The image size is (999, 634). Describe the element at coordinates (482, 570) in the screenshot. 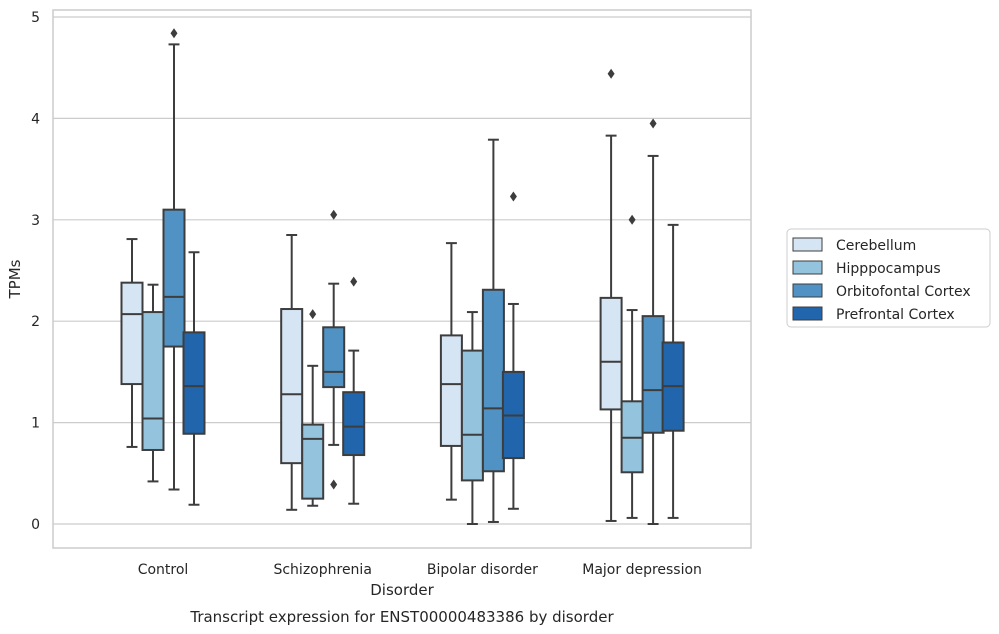

I see `x-tick-label: Bipolar disorder` at that location.